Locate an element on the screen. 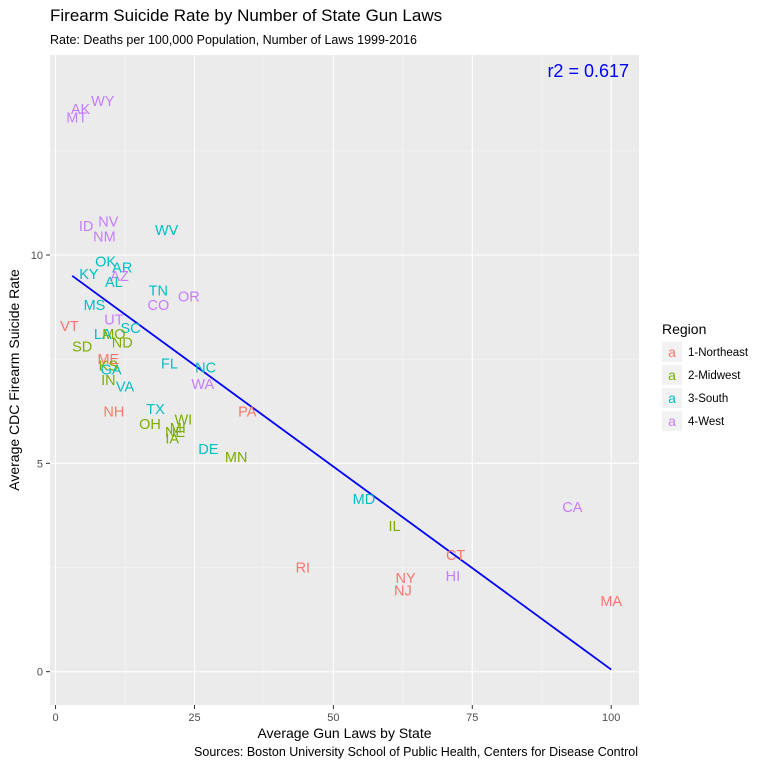 This screenshot has width=768, height=768. state-point-mt: MT is located at coordinates (76, 119).